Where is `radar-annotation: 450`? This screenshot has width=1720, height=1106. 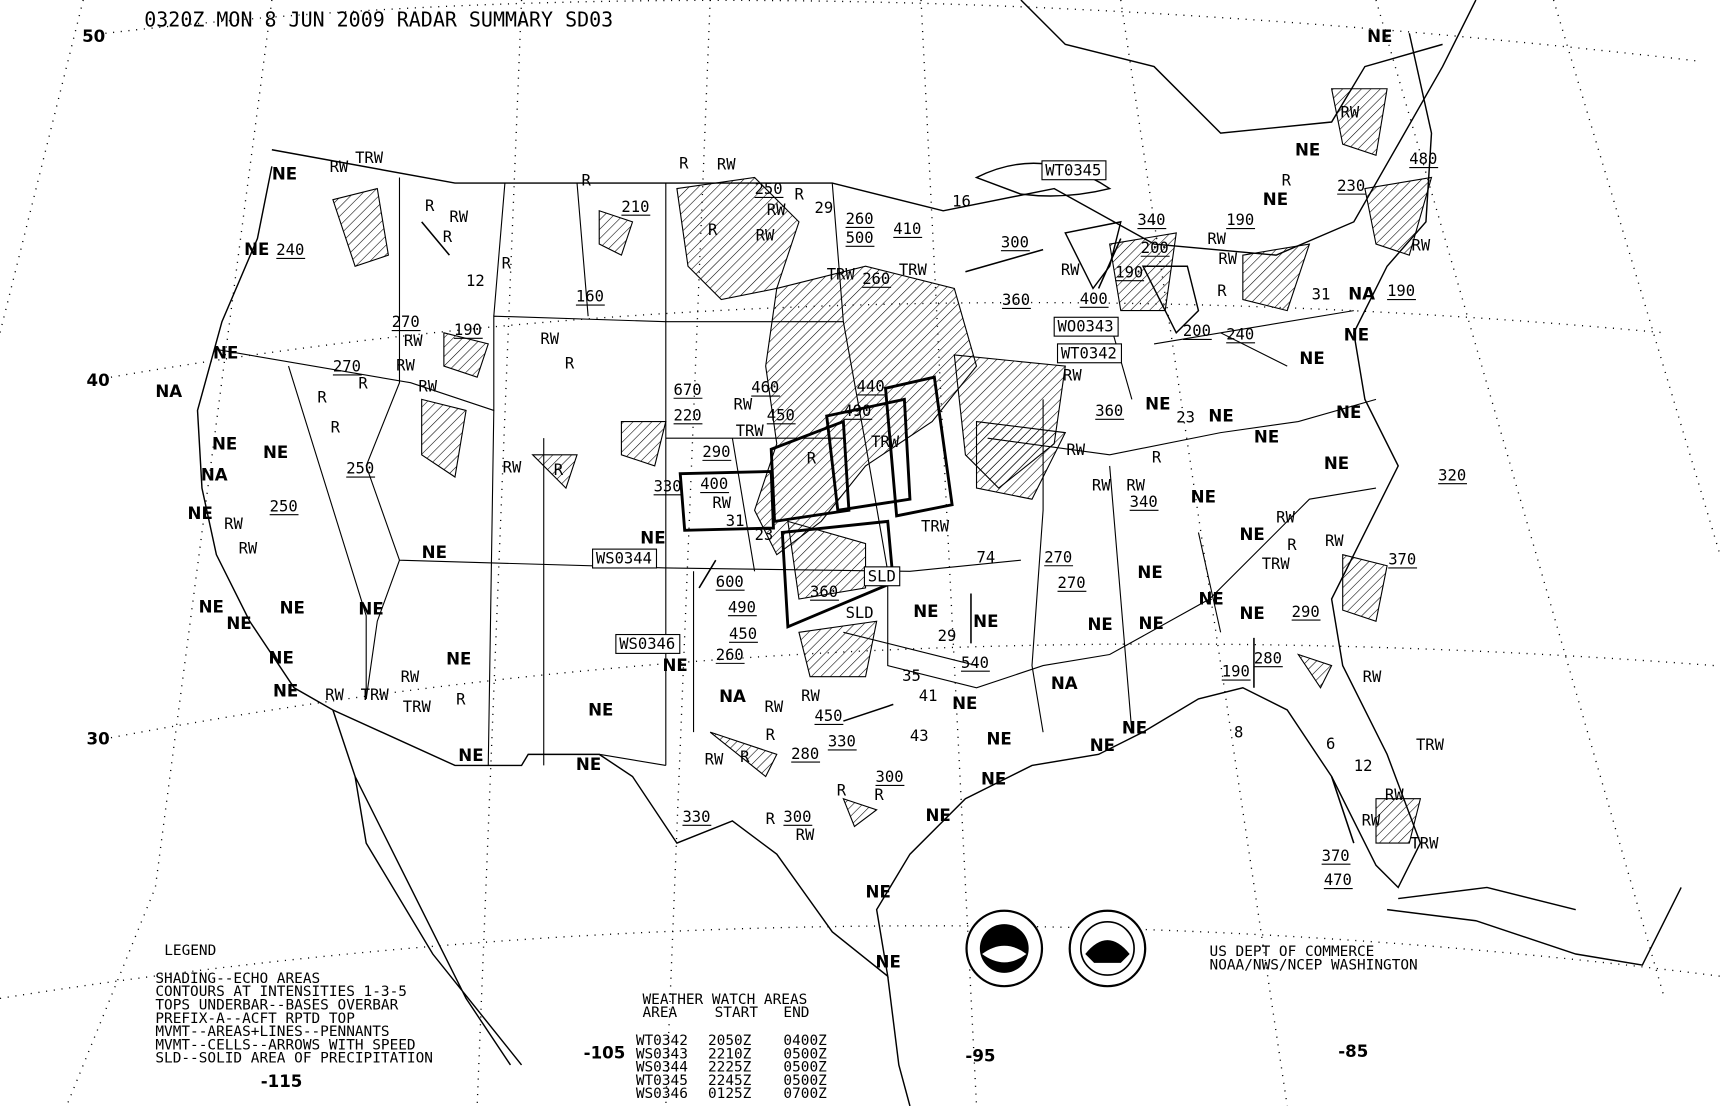
radar-annotation: 450 is located at coordinates (781, 415).